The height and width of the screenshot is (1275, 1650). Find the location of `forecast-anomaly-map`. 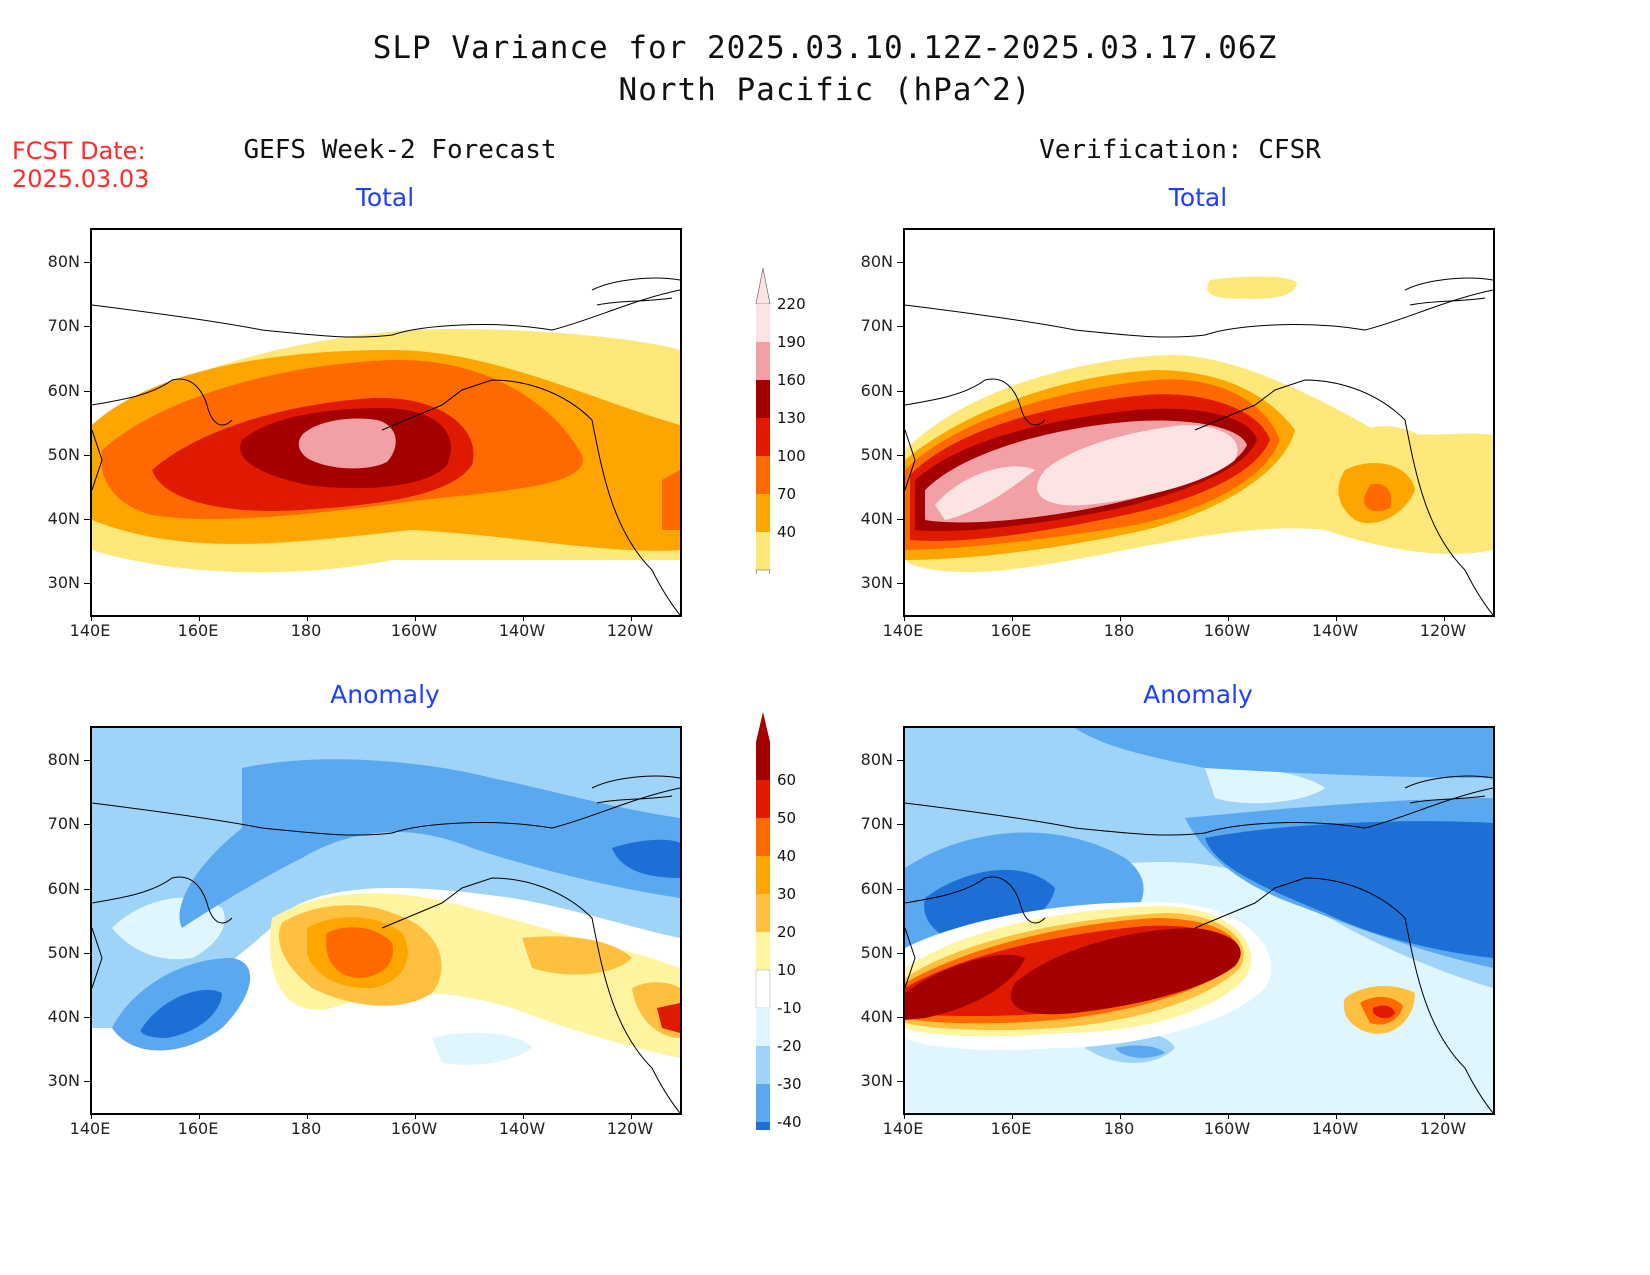

forecast-anomaly-map is located at coordinates (386, 920).